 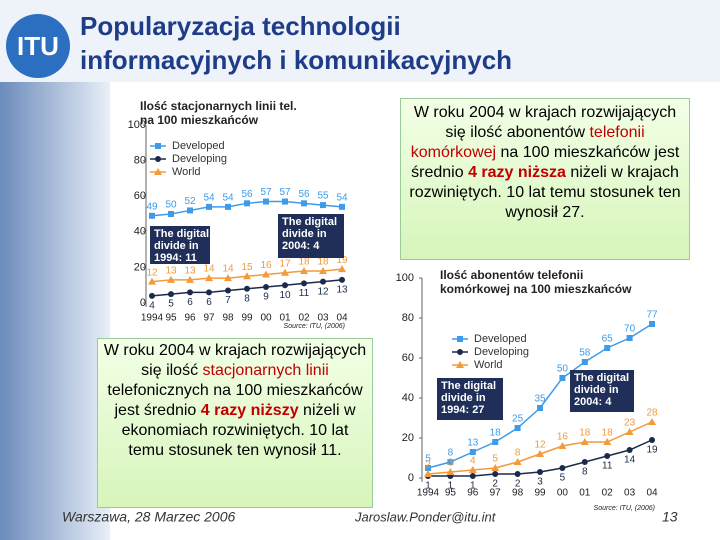 What do you see at coordinates (462, 410) in the screenshot?
I see `annotation-text: 1994: 27` at bounding box center [462, 410].